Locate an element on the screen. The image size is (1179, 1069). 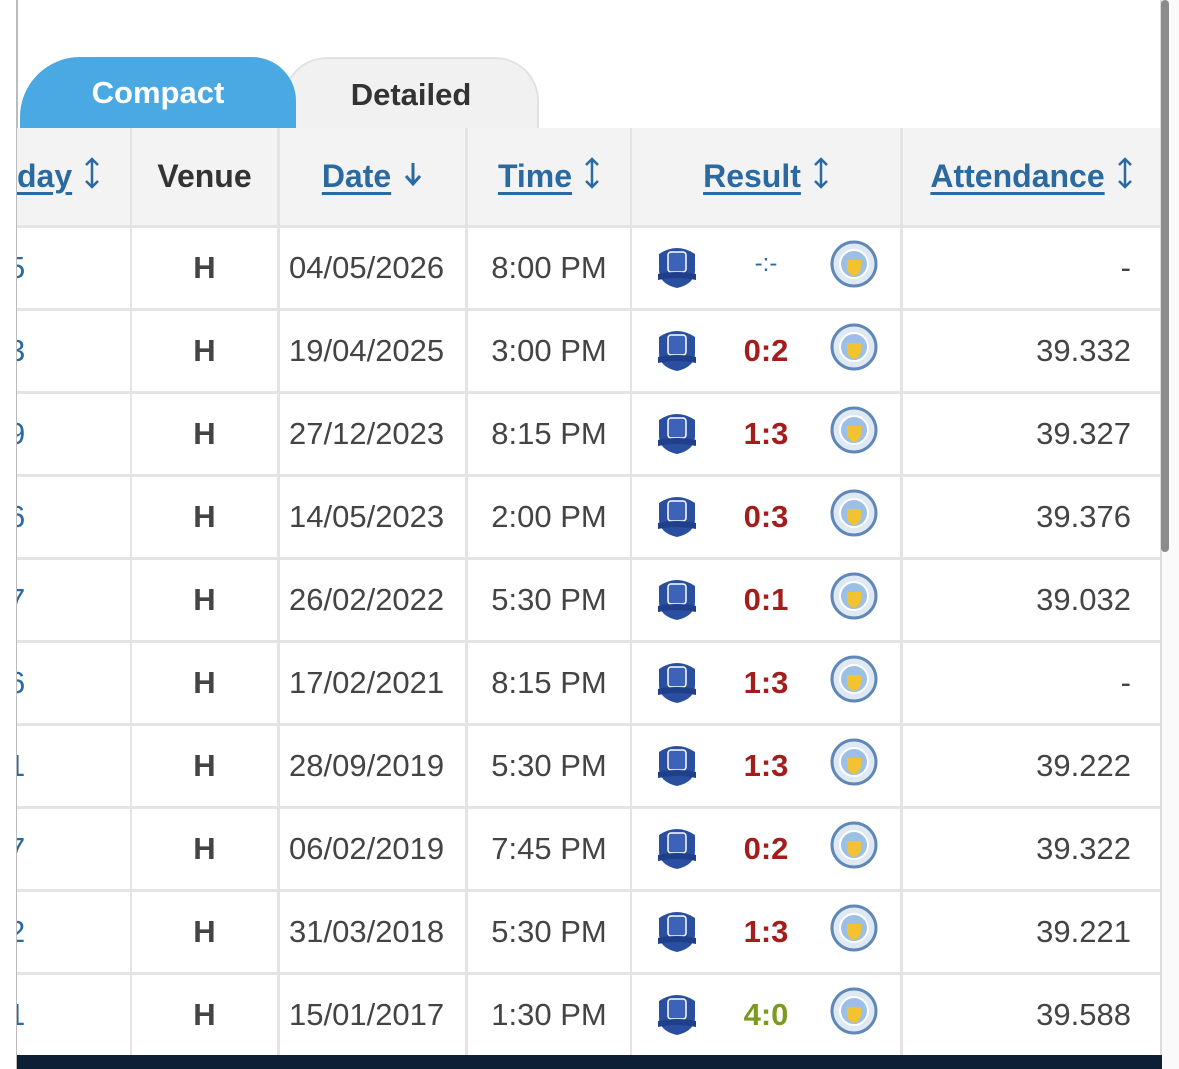
score: -:- is located at coordinates (766, 263).